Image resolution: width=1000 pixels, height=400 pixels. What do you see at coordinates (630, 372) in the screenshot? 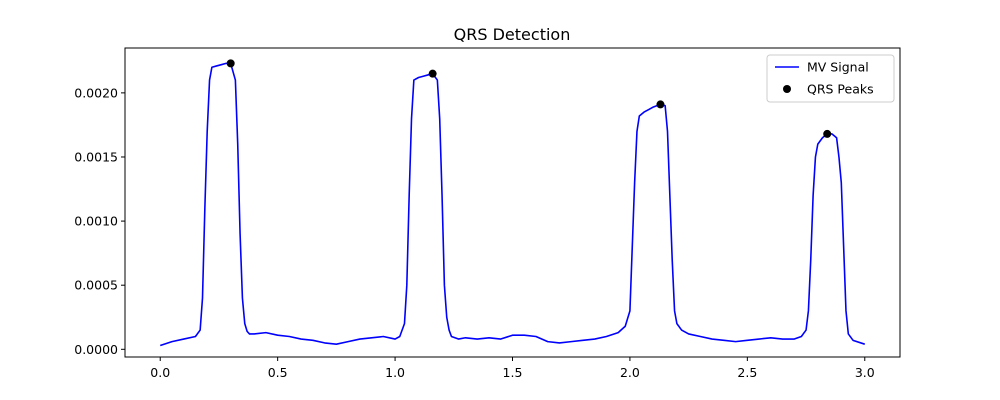
I see `x-tick-label: 2.0` at bounding box center [630, 372].